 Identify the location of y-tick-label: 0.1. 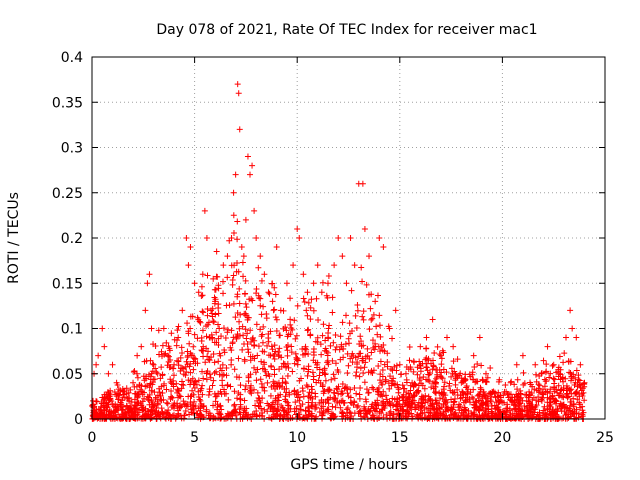
(72, 330).